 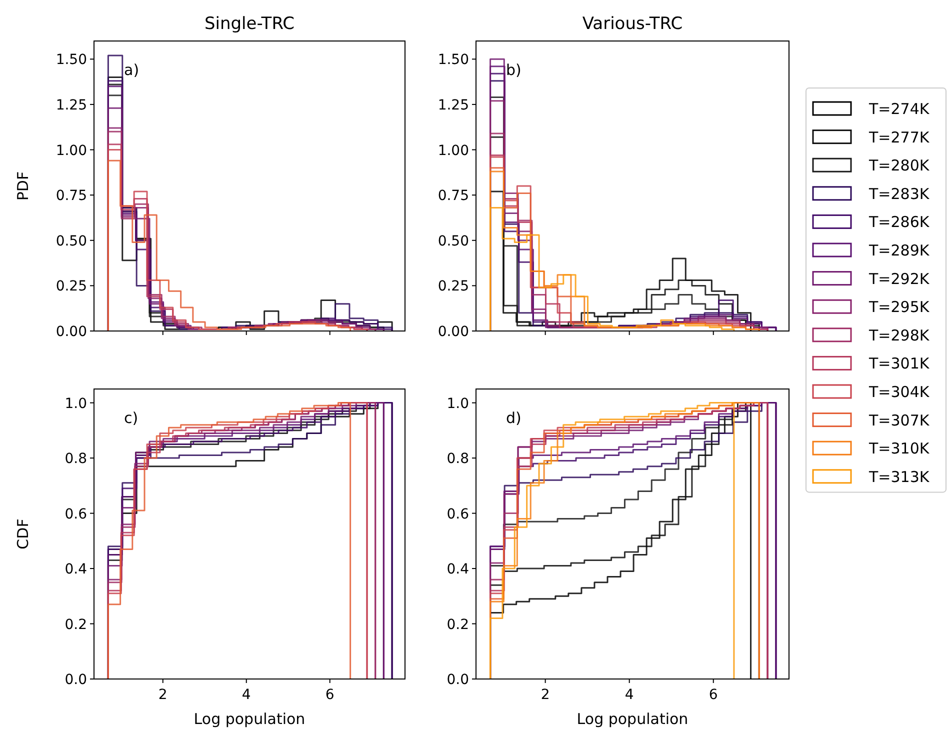 I want to click on legend-label: T=289K, so click(x=899, y=251).